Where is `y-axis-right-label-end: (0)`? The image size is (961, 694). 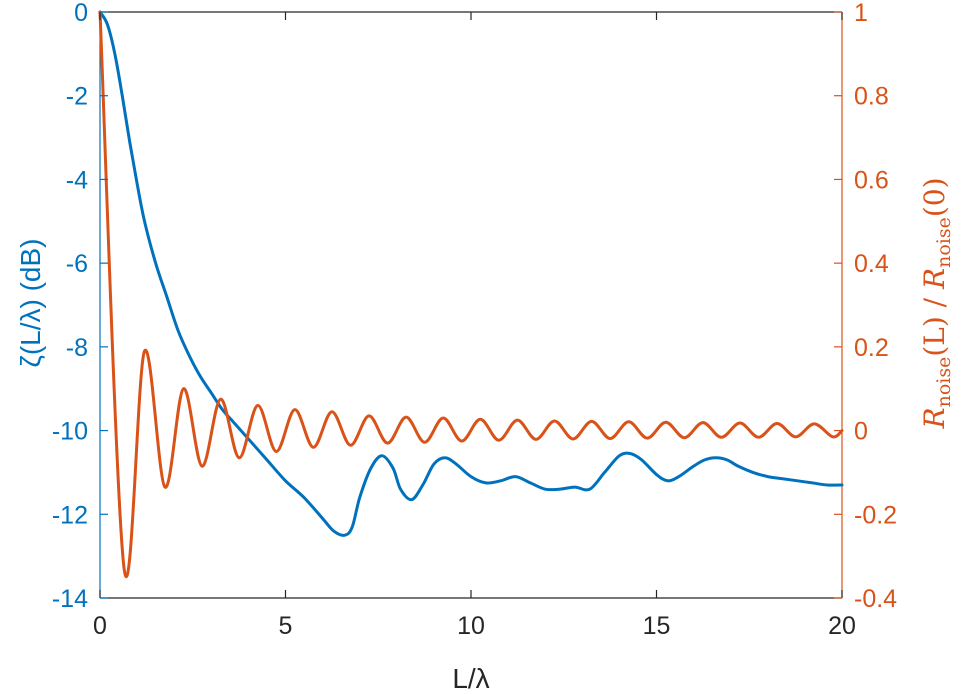 y-axis-right-label-end: (0) is located at coordinates (934, 197).